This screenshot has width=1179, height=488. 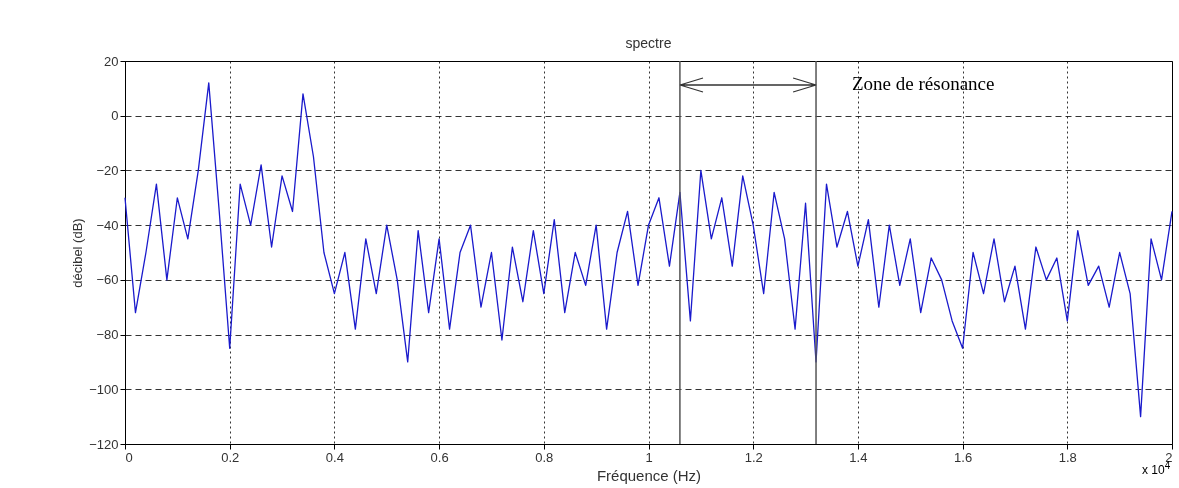 I want to click on y-tick-label: −120, so click(x=104, y=444).